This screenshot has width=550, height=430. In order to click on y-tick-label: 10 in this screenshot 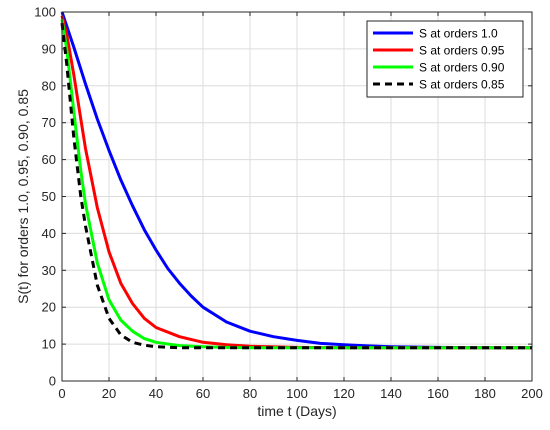, I will do `click(49, 344)`.